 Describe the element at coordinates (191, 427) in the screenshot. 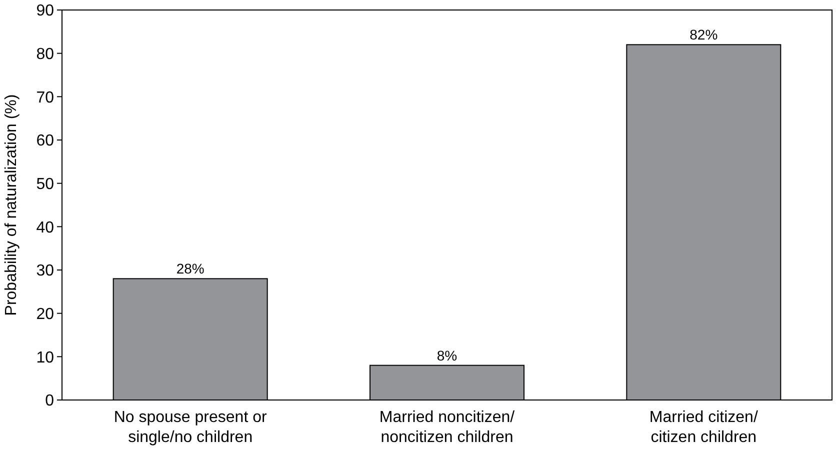

I see `x-tick-label: No spouse present or single/no children` at that location.